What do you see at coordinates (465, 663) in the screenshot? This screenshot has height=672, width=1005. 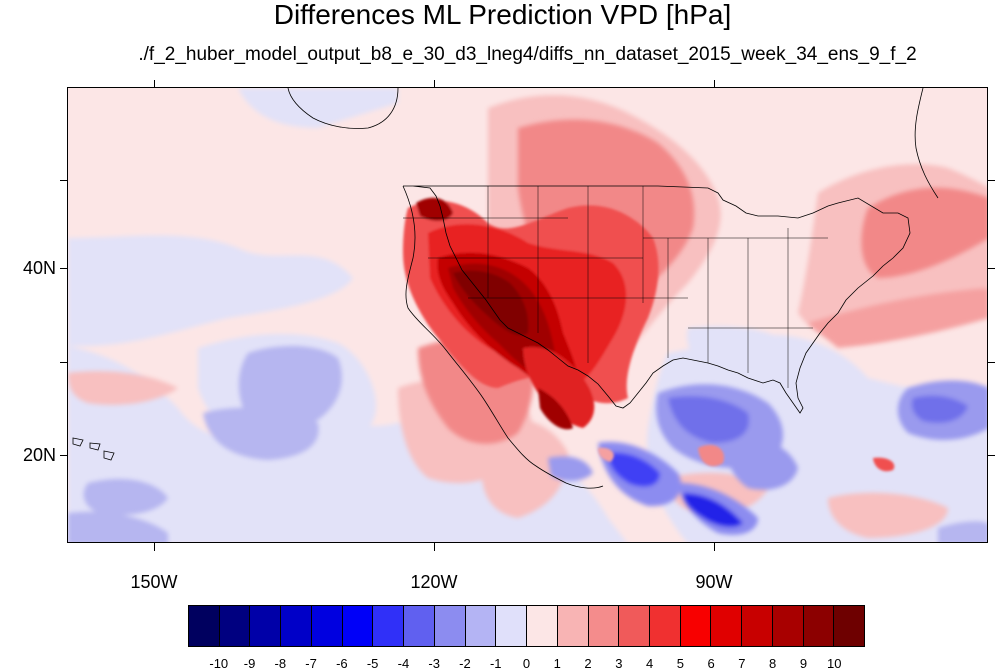 I see `colorbar-tick-label: -2` at bounding box center [465, 663].